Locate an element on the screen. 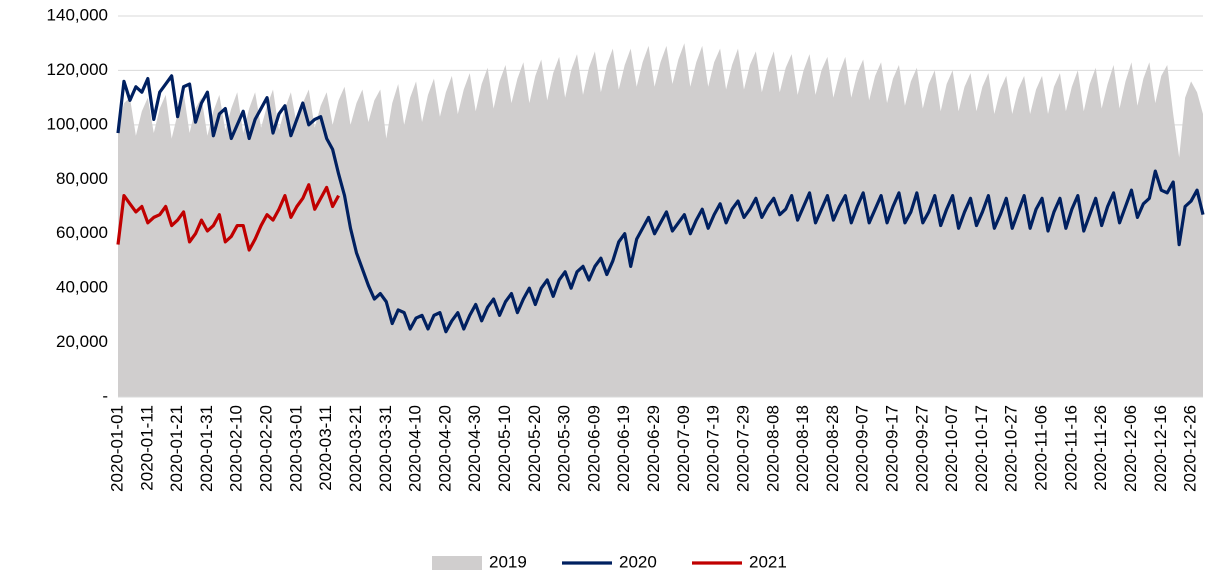 This screenshot has width=1206, height=577. x-tick-label: 2020-11-16 is located at coordinates (1070, 448).